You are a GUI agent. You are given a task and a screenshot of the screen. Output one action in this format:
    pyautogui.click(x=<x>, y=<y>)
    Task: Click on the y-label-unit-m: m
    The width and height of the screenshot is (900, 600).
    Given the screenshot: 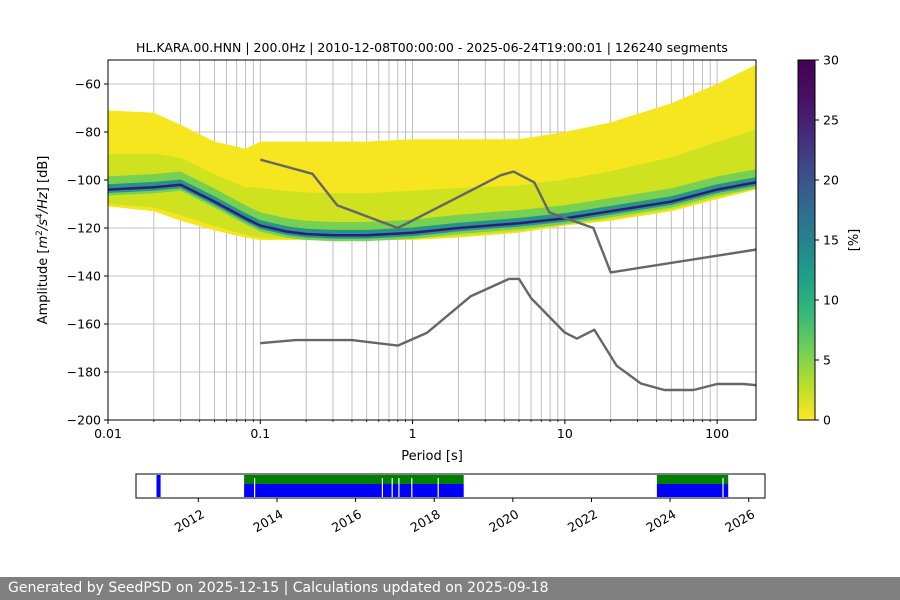 What is the action you would take?
    pyautogui.click(x=43, y=242)
    